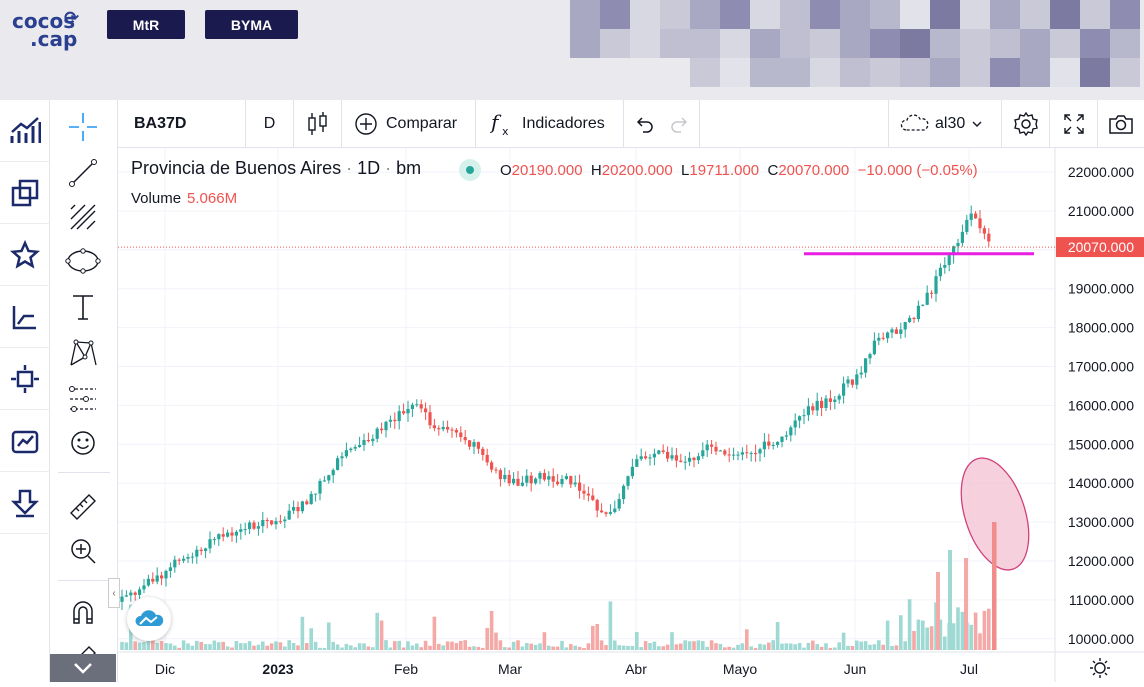  What do you see at coordinates (662, 124) in the screenshot?
I see `undo-redo-group` at bounding box center [662, 124].